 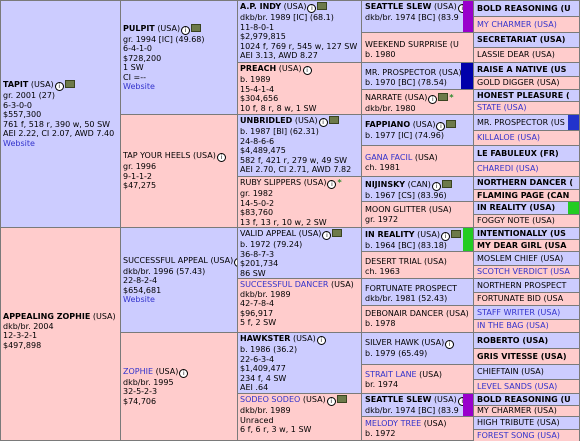 What do you see at coordinates (165, 260) in the screenshot?
I see `horse-name: SUCCESSFUL APPEAL` at bounding box center [165, 260].